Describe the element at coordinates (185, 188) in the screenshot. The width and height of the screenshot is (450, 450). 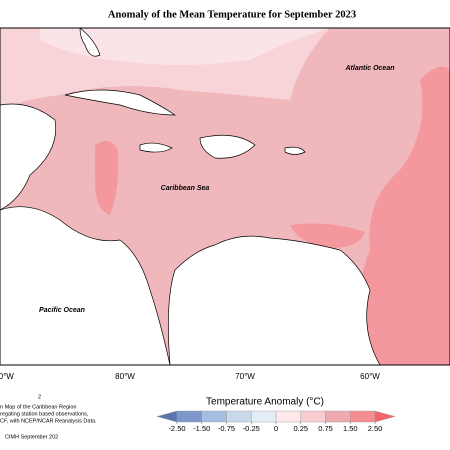
I see `map-label: Caribbean Sea` at that location.